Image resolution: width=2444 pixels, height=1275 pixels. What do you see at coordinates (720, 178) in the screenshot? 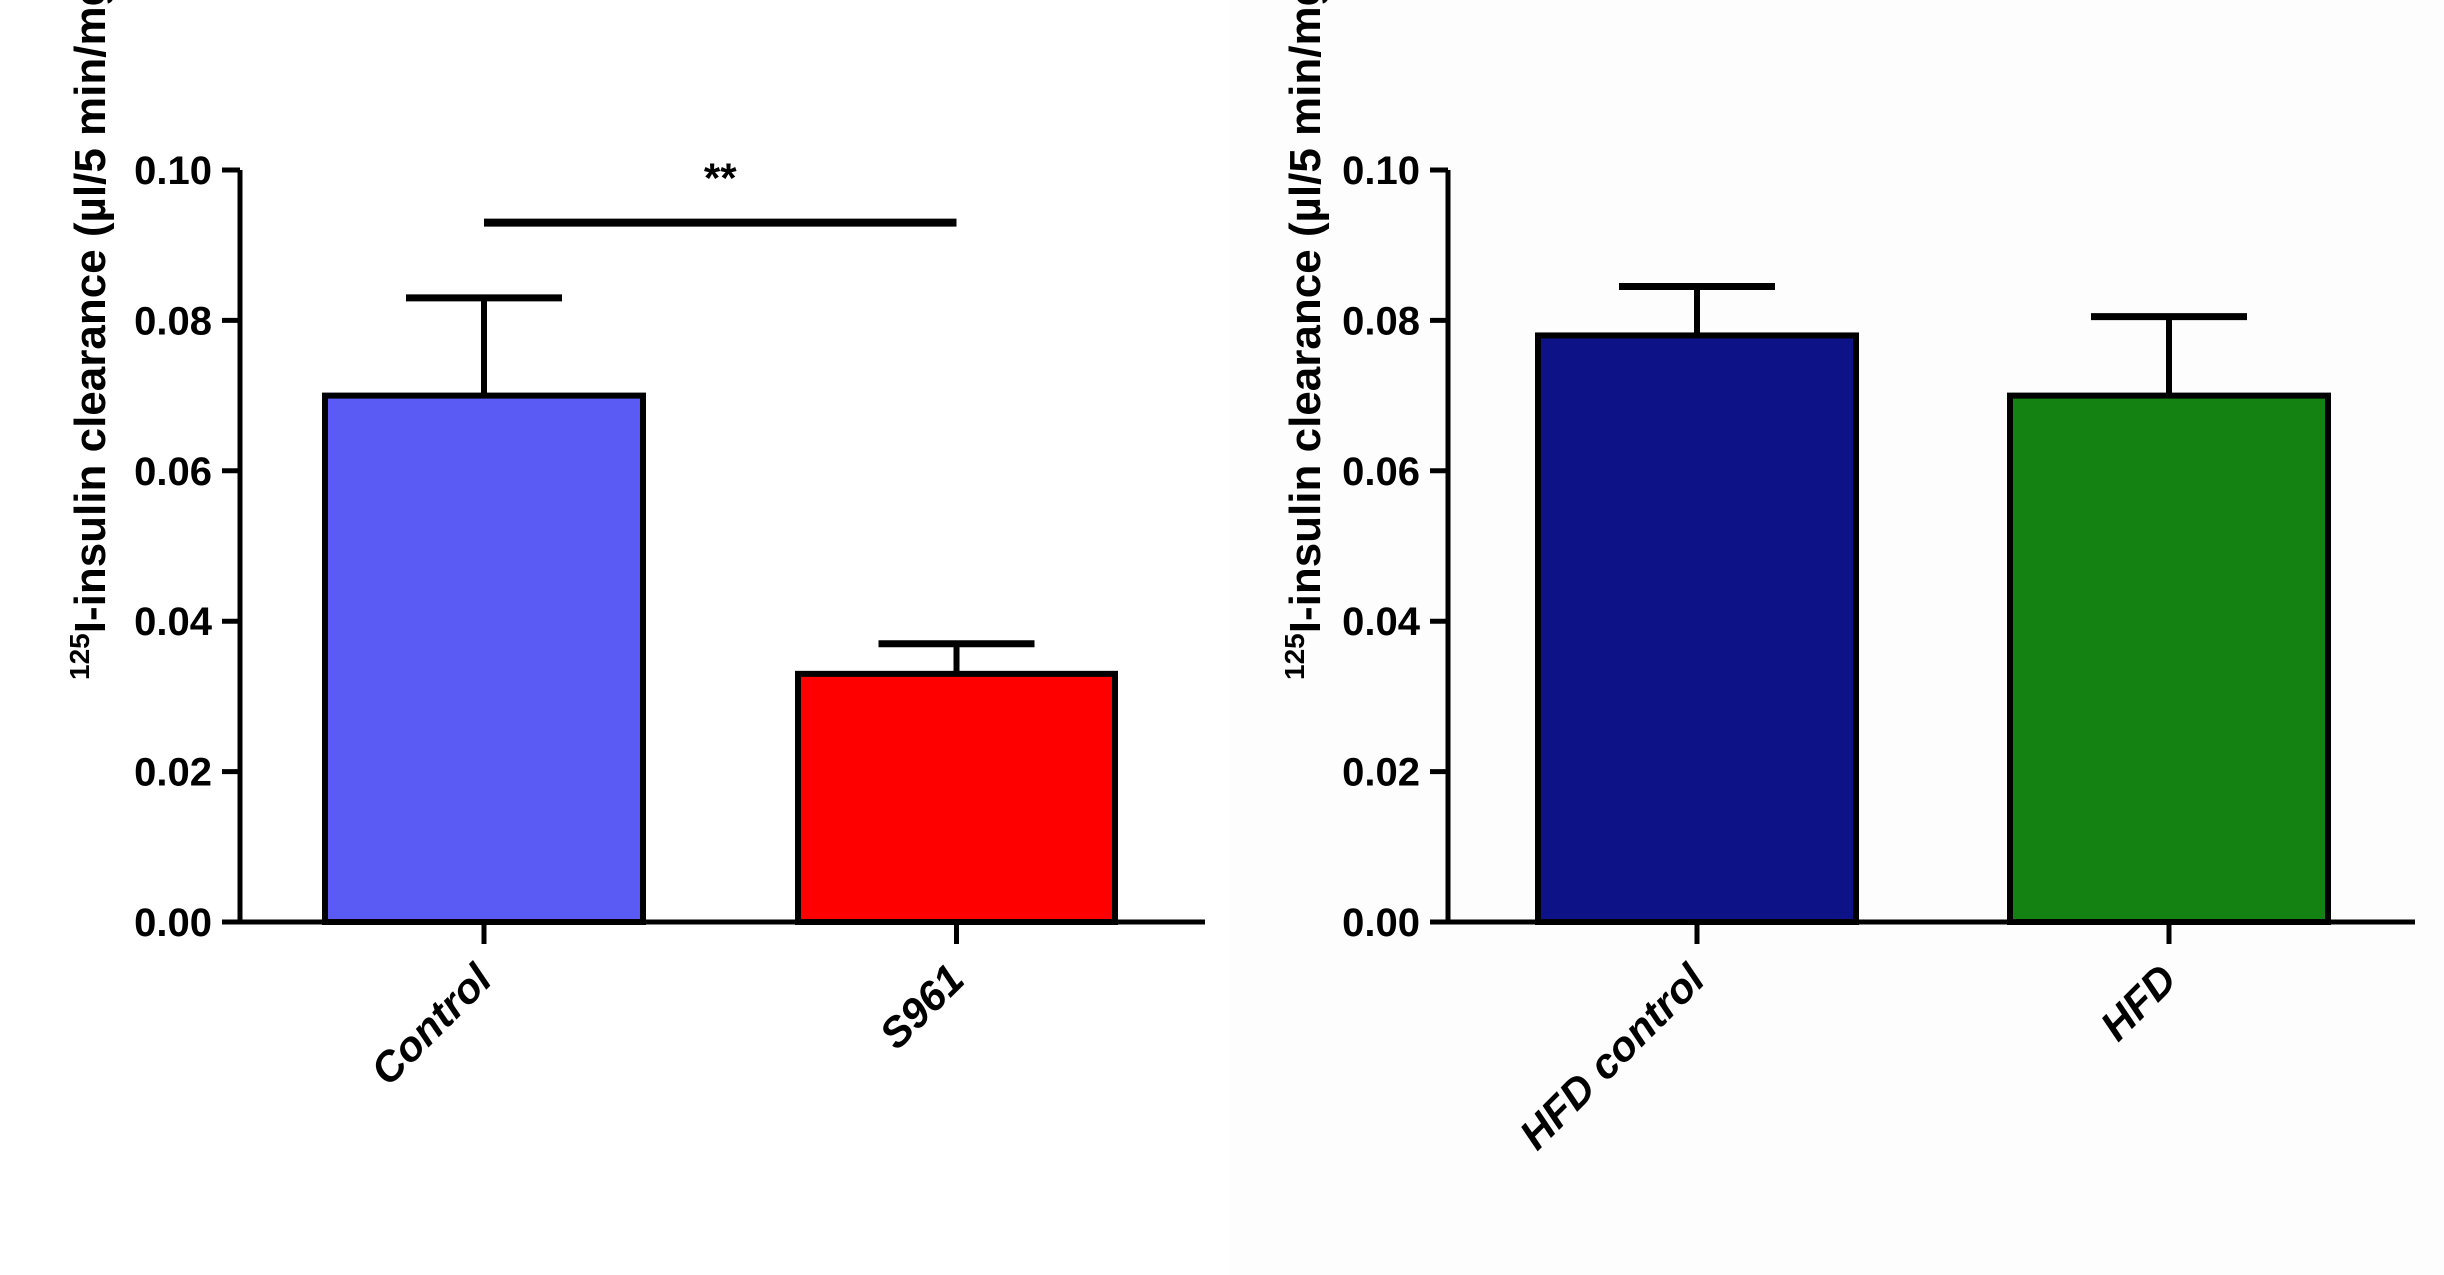
I see `significance-label: **` at bounding box center [720, 178].